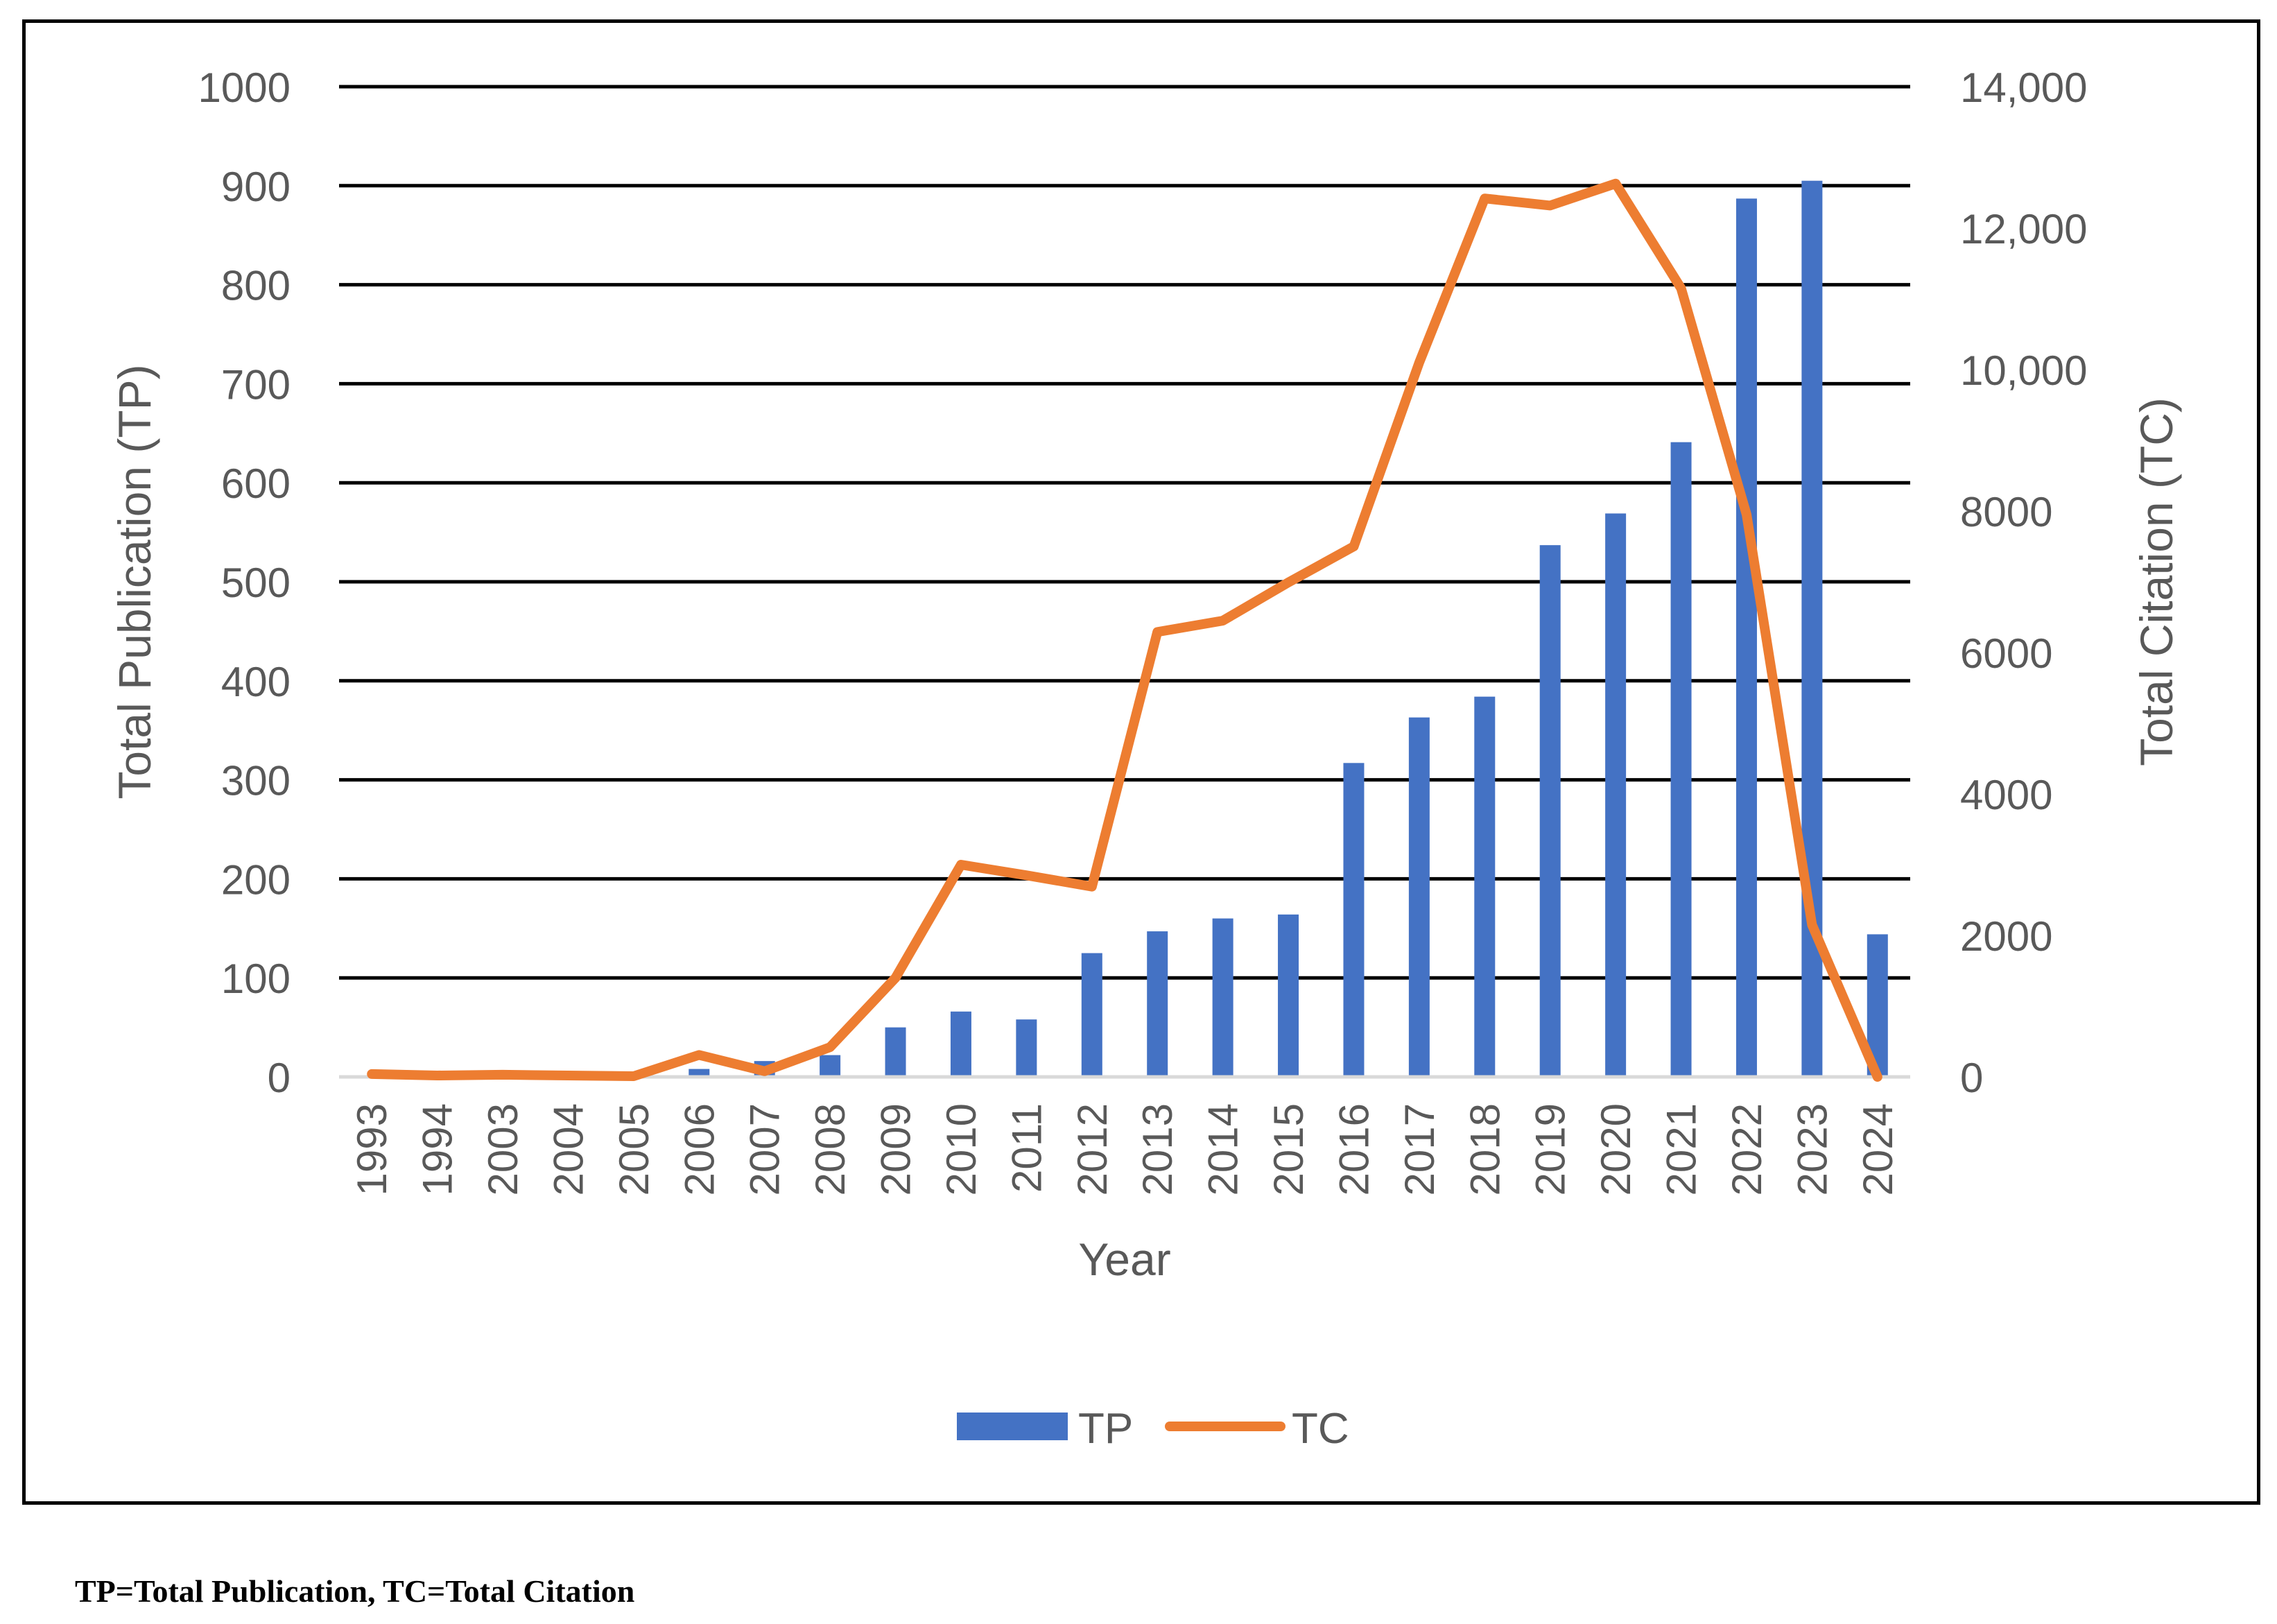 This screenshot has width=2277, height=1624. I want to click on x-axis-label: Year, so click(1124, 1260).